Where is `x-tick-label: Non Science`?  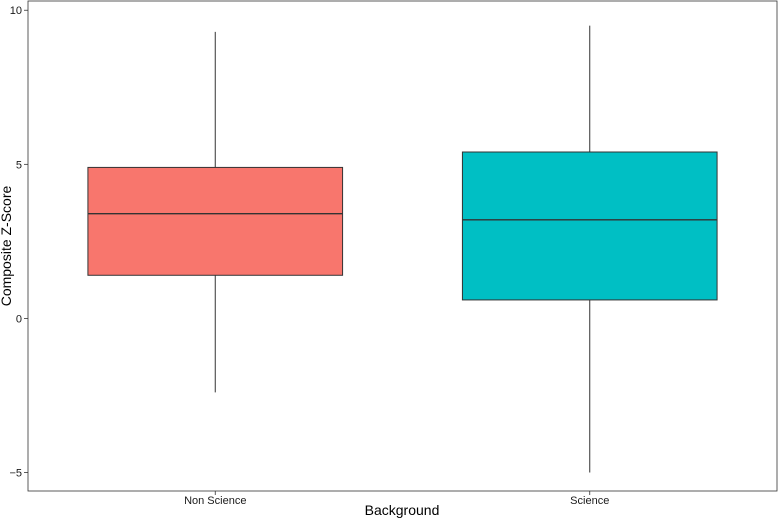
x-tick-label: Non Science is located at coordinates (215, 501).